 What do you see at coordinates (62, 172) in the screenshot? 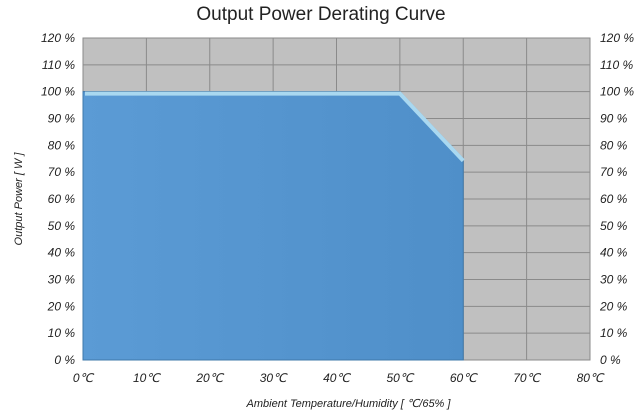
I see `y-tick-label-left: 70 %` at bounding box center [62, 172].